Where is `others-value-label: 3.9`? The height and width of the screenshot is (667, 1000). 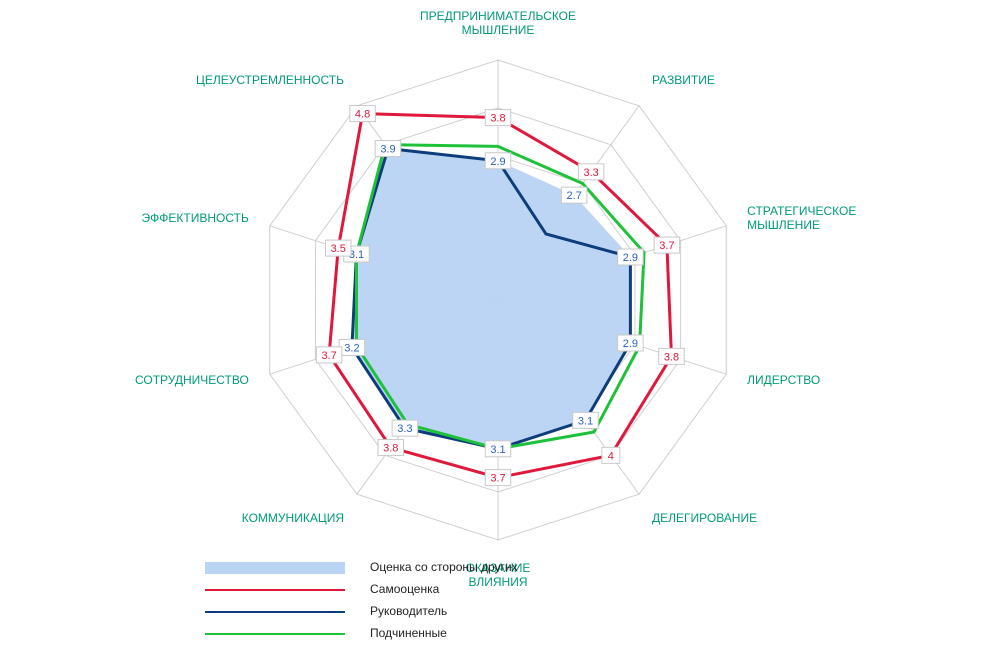
others-value-label: 3.9 is located at coordinates (387, 150).